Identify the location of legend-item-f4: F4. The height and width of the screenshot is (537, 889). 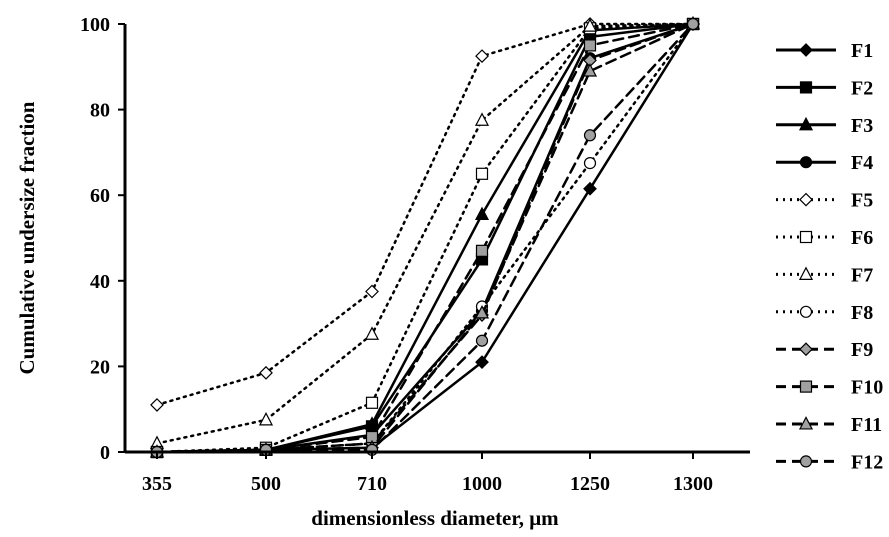
(824, 163).